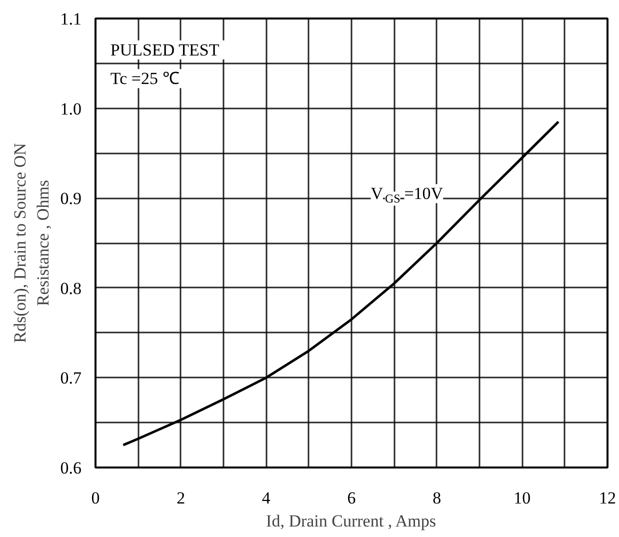 This screenshot has width=619, height=537. Describe the element at coordinates (71, 198) in the screenshot. I see `y-tick-label: 0.9` at that location.